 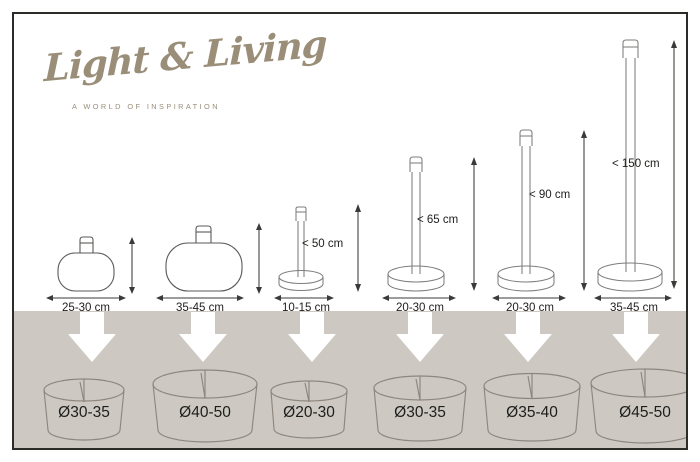 I want to click on lampshade-label-1: Ø30-35, so click(x=84, y=412).